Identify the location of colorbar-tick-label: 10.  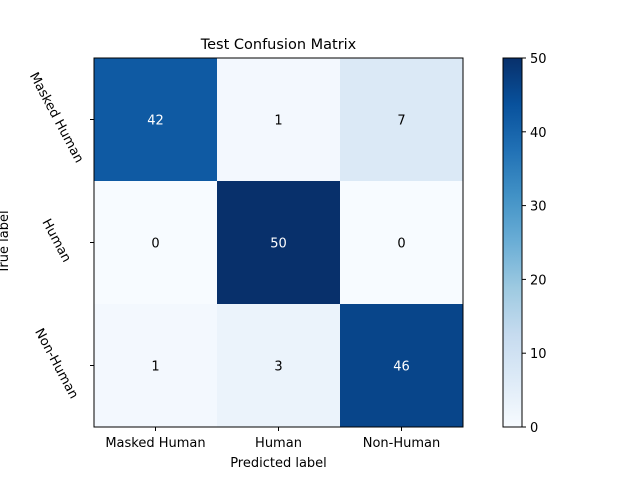
(538, 354).